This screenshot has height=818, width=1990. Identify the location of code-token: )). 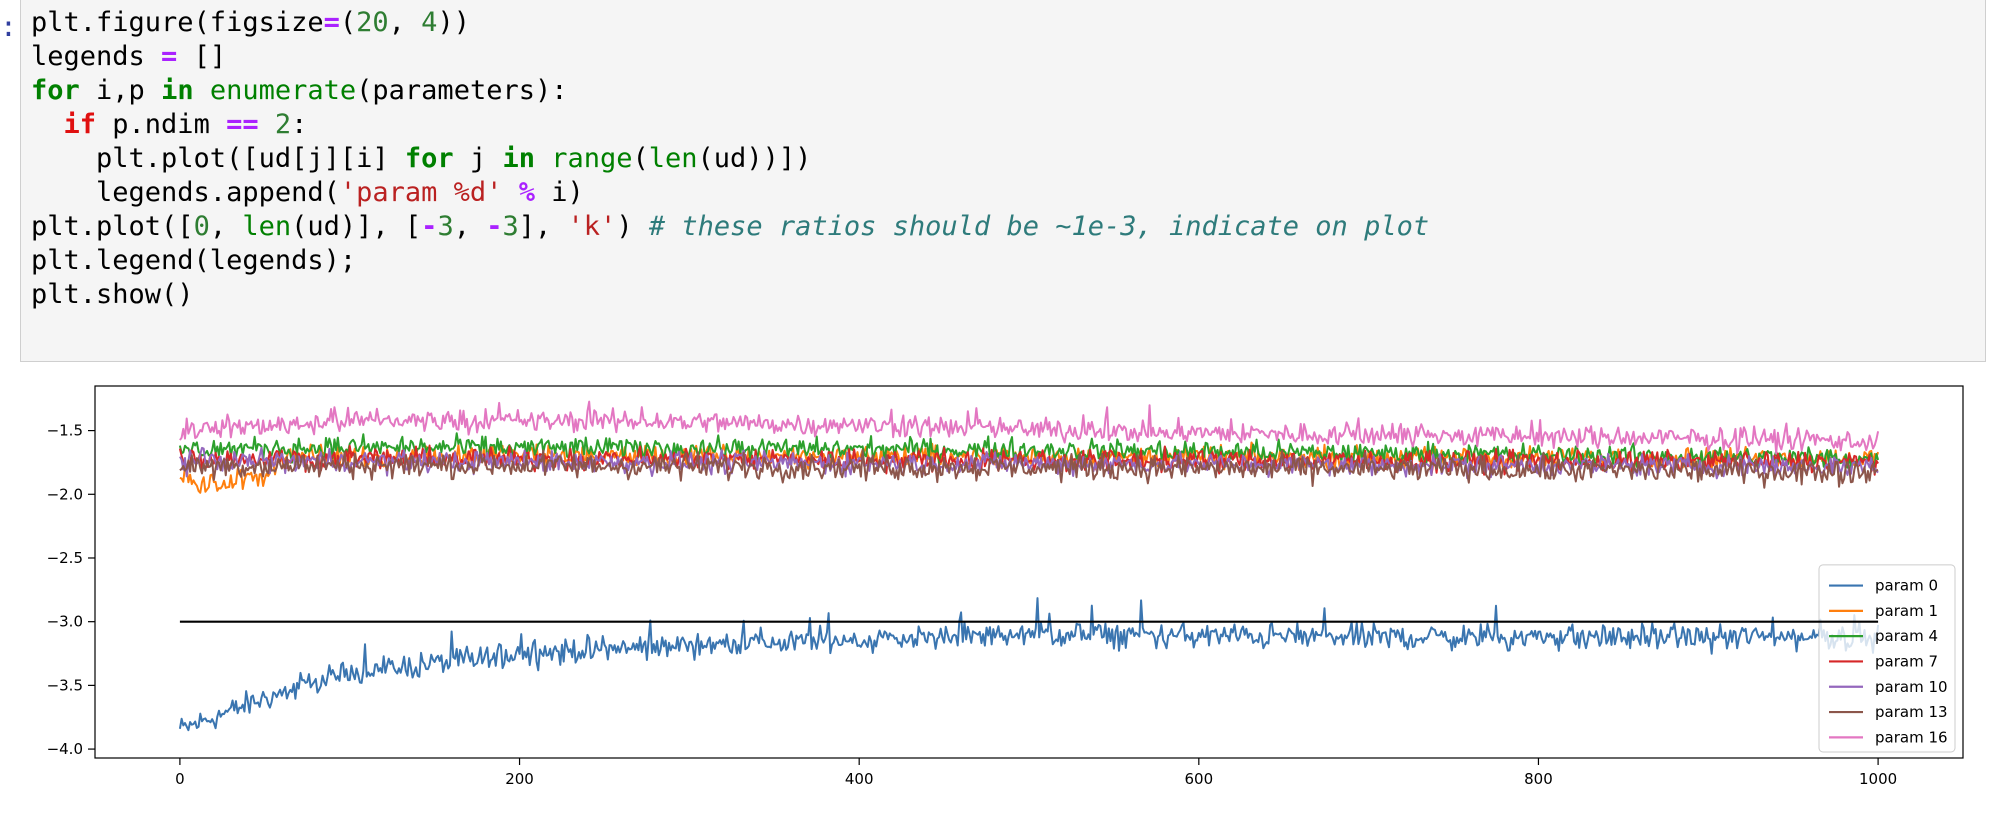
(453, 22).